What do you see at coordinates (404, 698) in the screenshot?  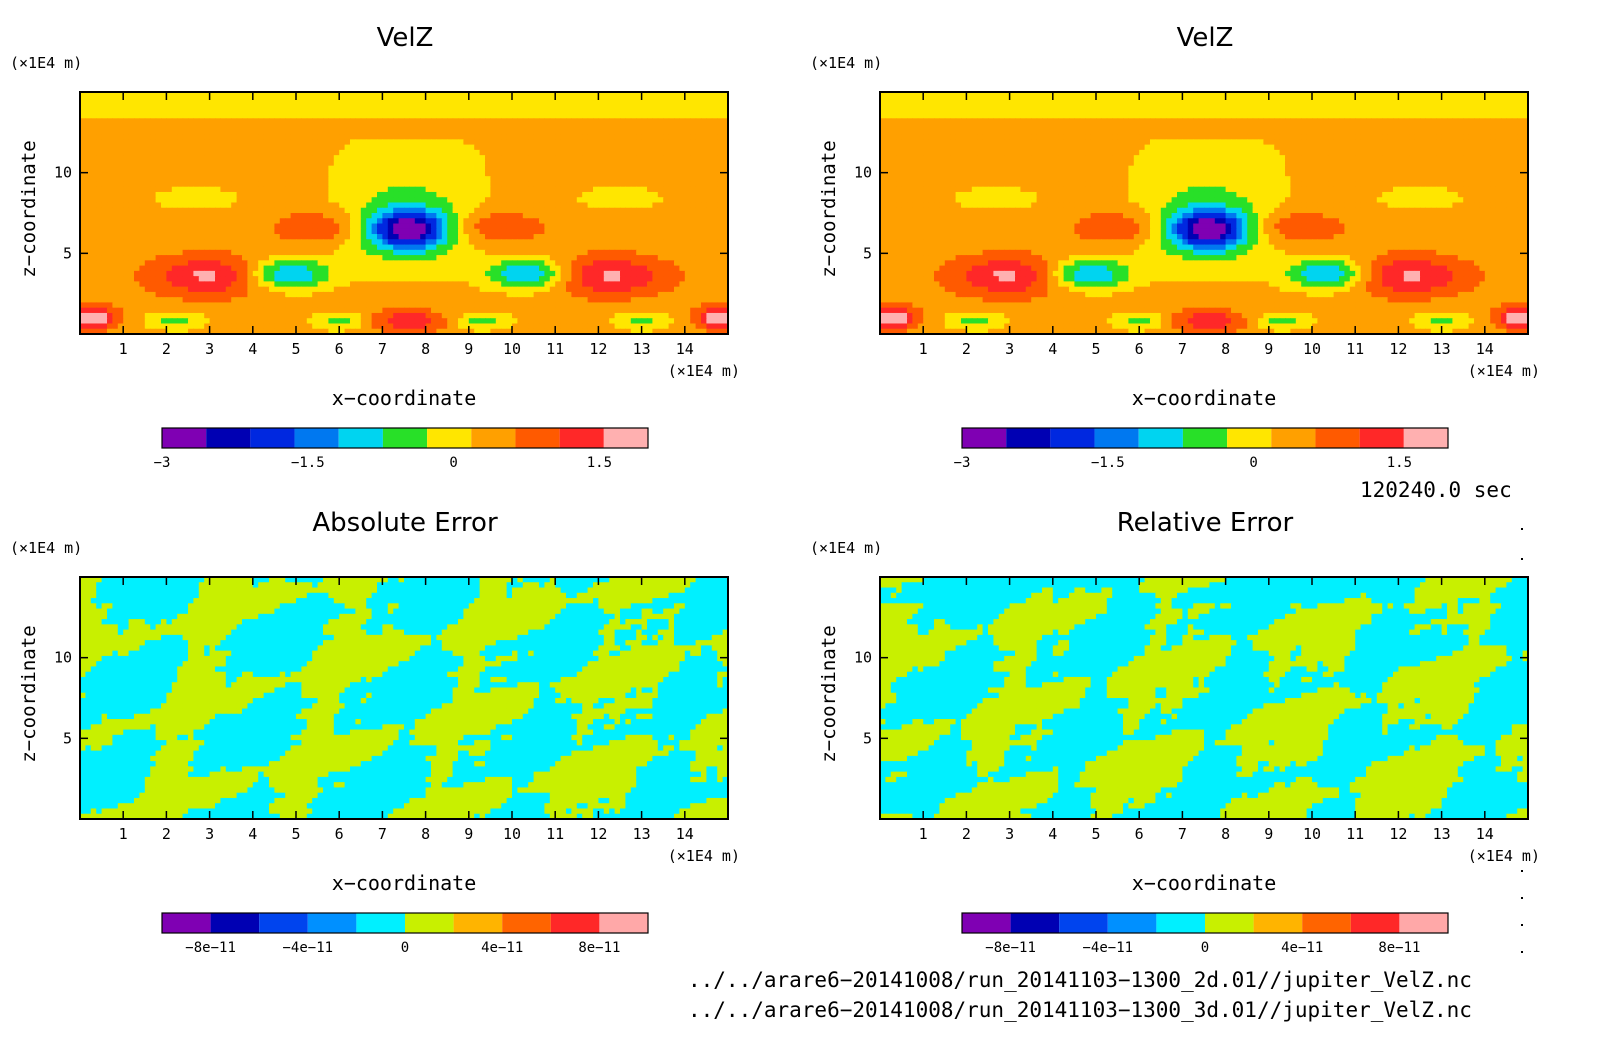 I see `plot-frame` at bounding box center [404, 698].